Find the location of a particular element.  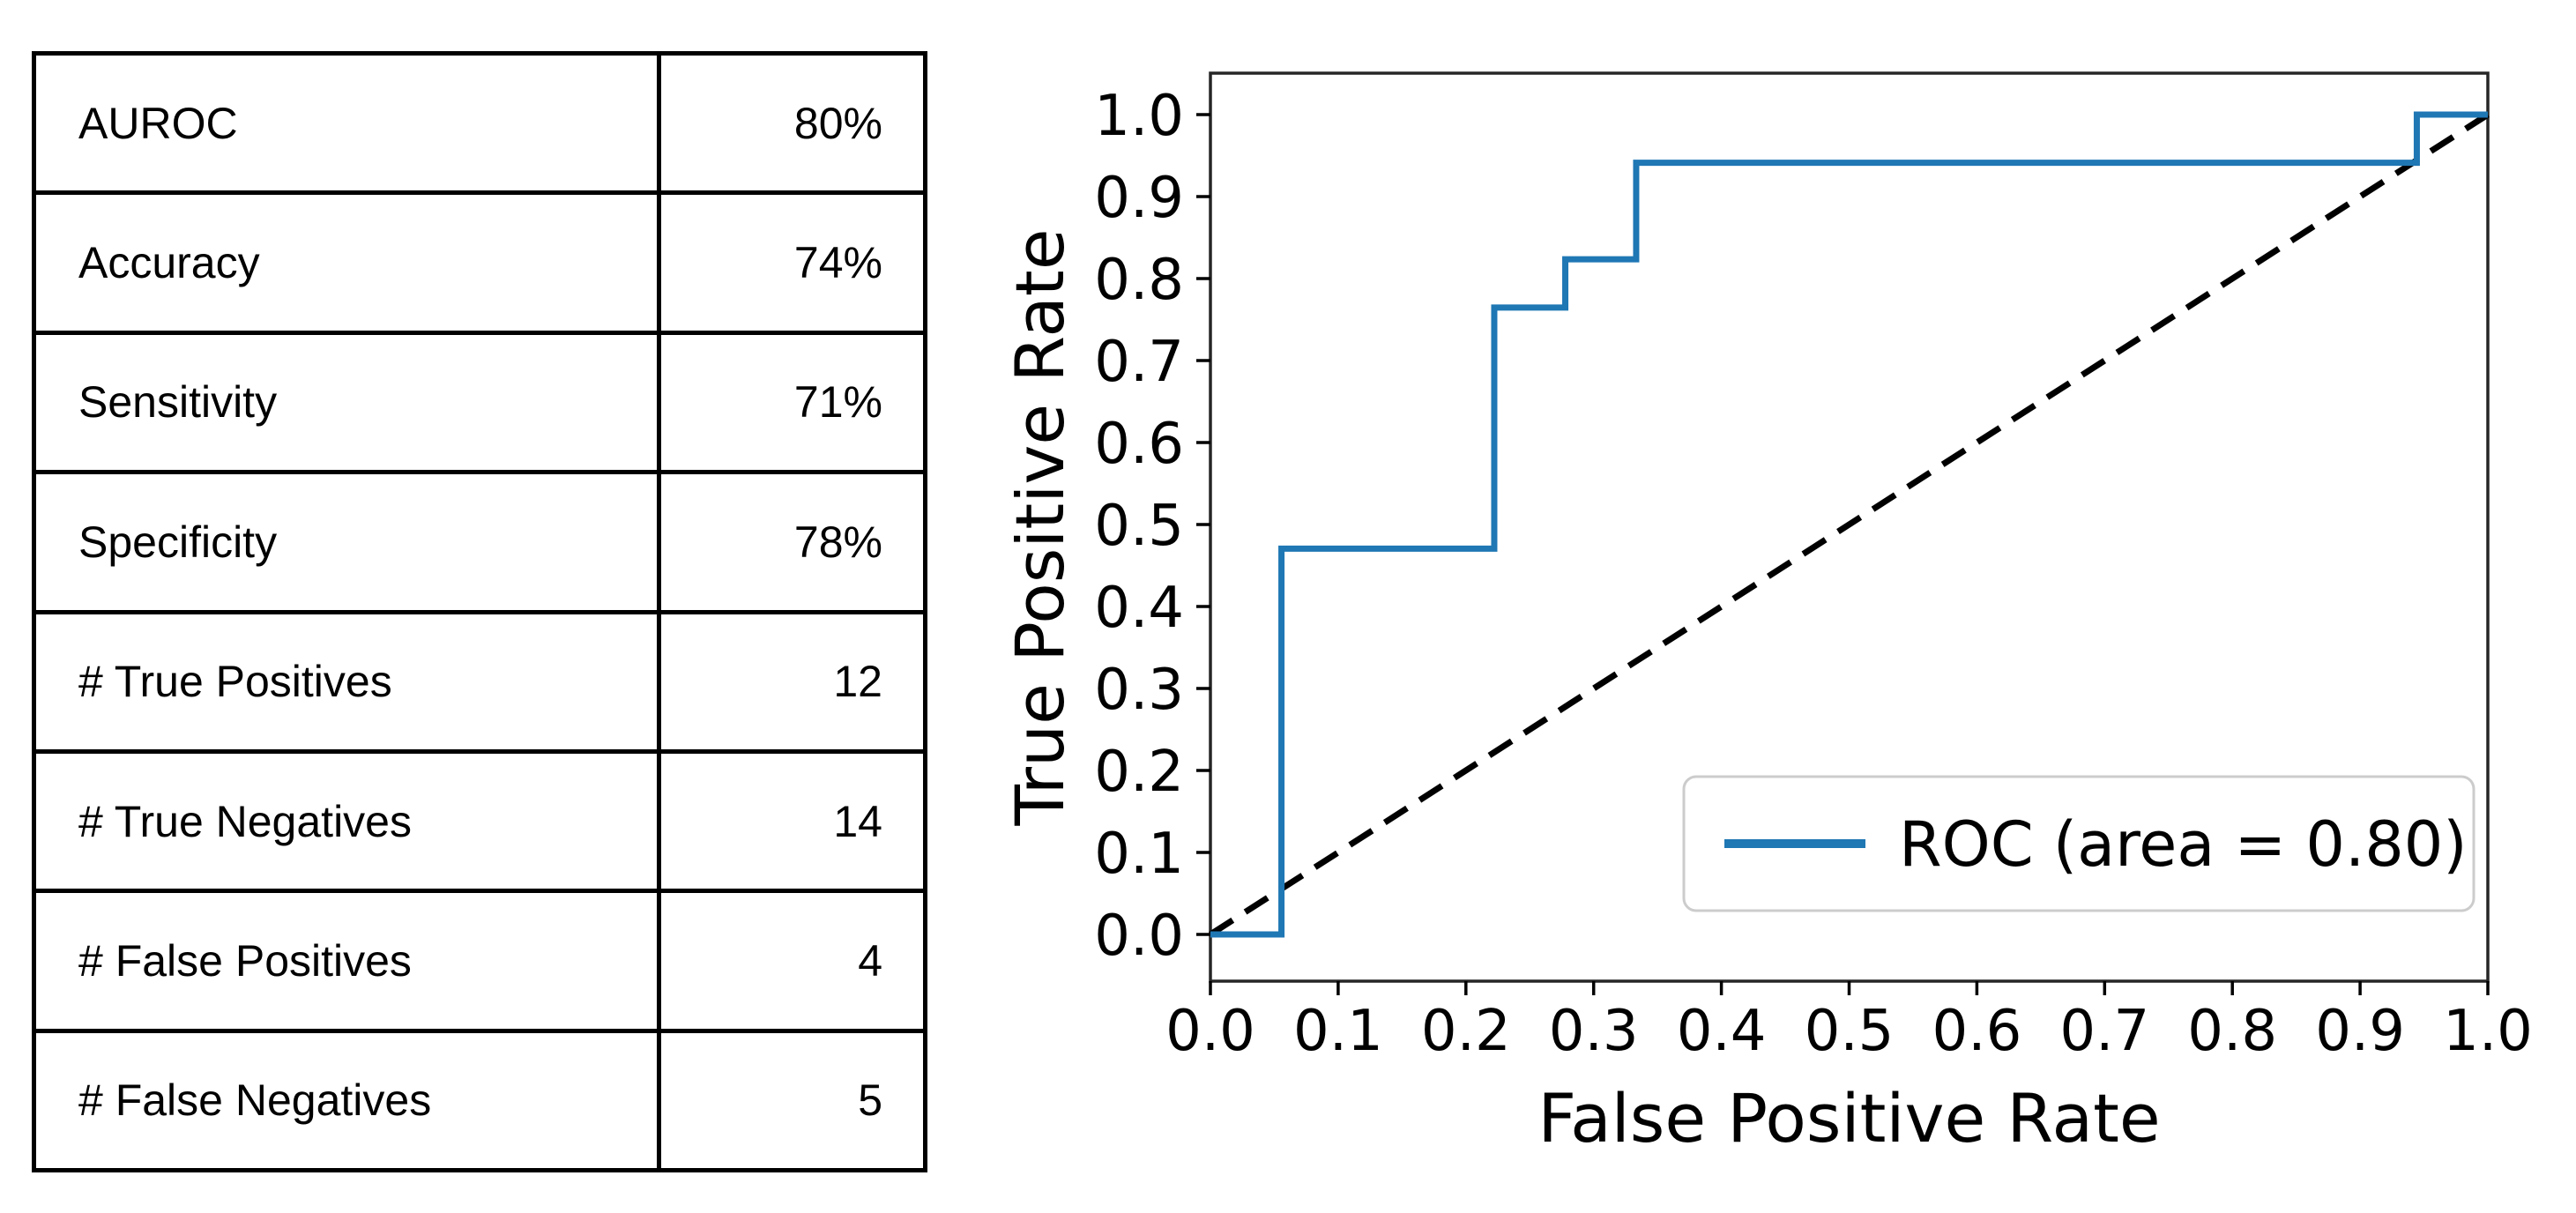

metric-label: # False Negatives is located at coordinates (346, 1100).